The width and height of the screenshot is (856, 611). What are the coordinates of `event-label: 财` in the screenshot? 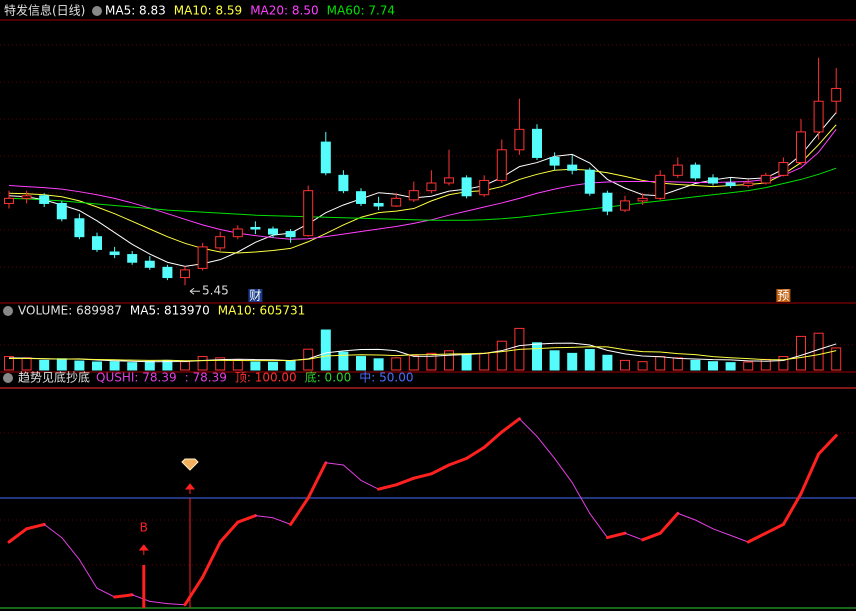 It's located at (255, 296).